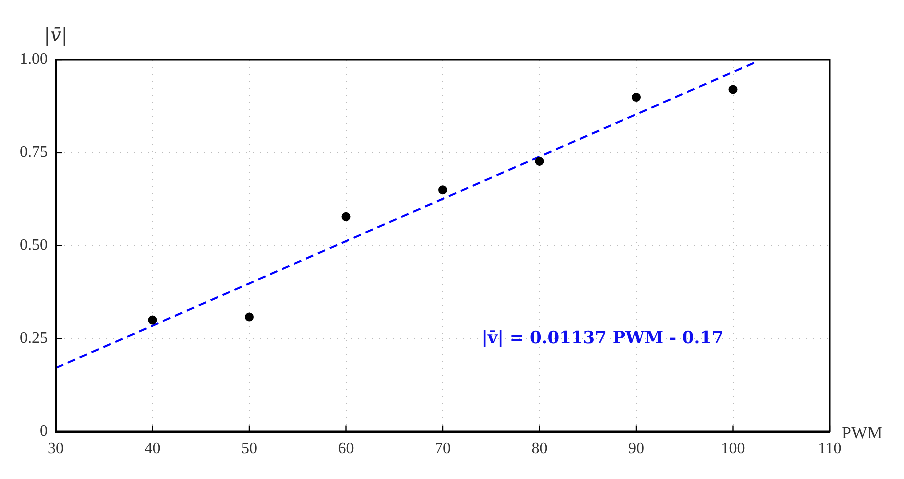  What do you see at coordinates (152, 449) in the screenshot?
I see `x-tick-label: 40` at bounding box center [152, 449].